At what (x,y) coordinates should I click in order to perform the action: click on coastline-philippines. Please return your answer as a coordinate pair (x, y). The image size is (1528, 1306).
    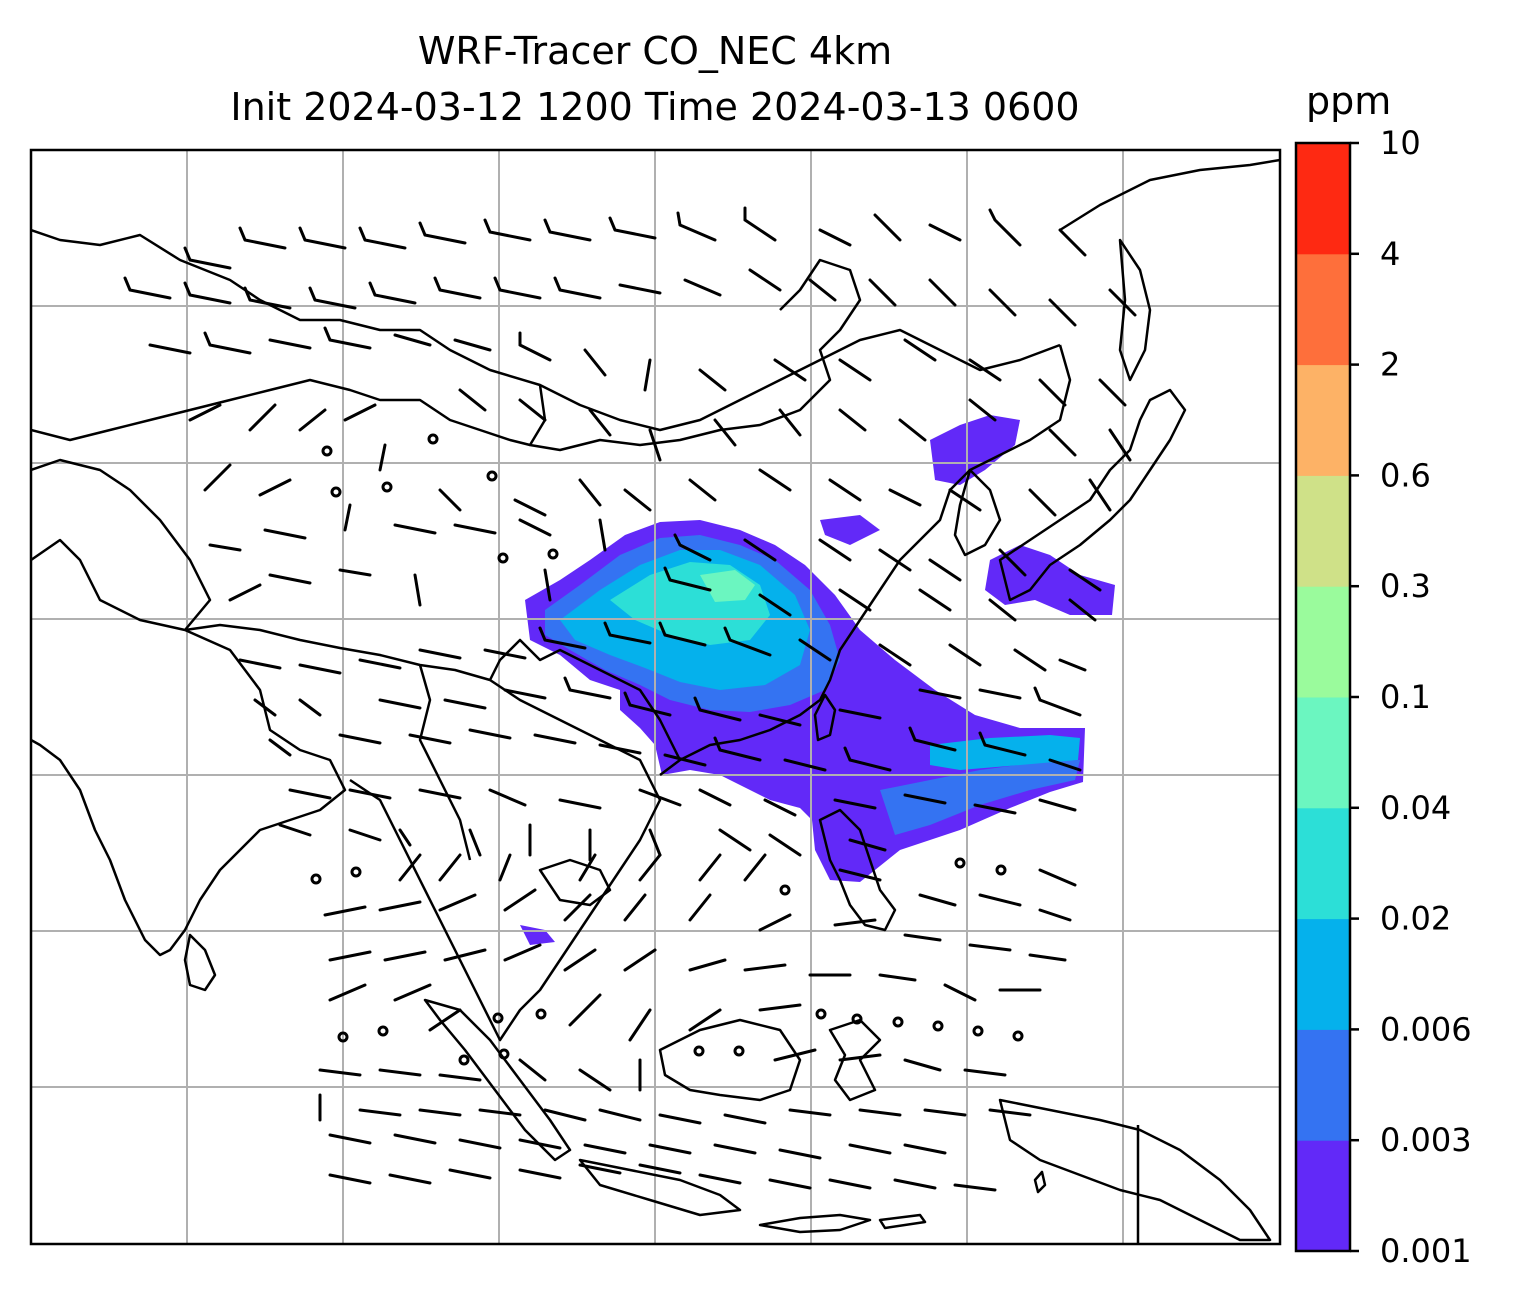
    Looking at the image, I should click on (857, 870).